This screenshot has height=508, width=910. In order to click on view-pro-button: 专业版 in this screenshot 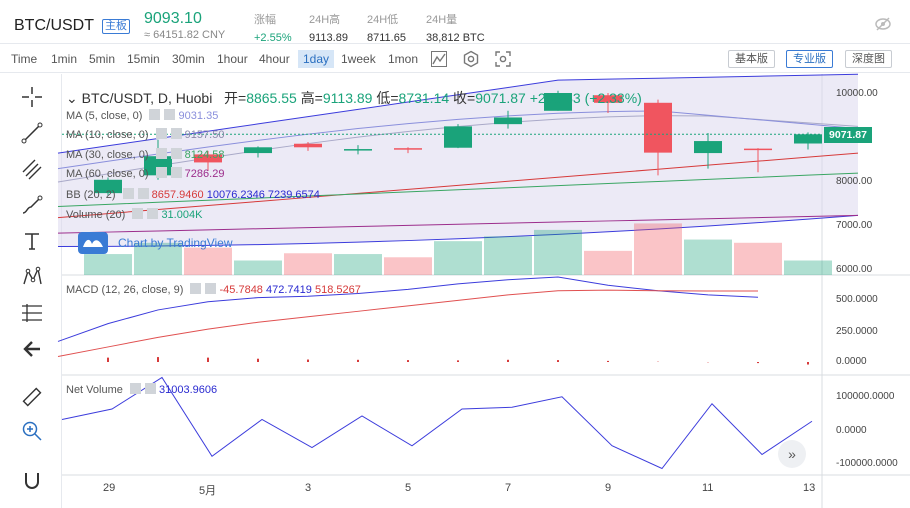, I will do `click(809, 59)`.